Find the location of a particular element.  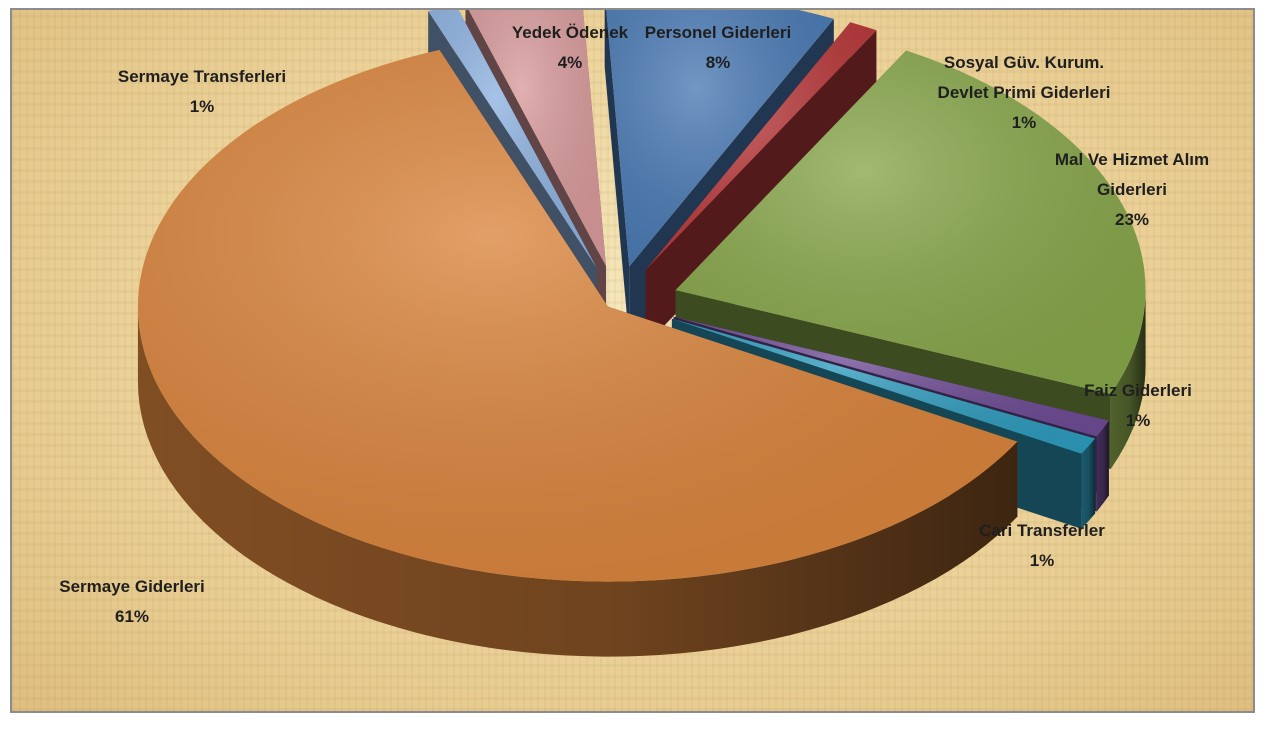

slice-shade-personel-giderleri is located at coordinates (720, 138).